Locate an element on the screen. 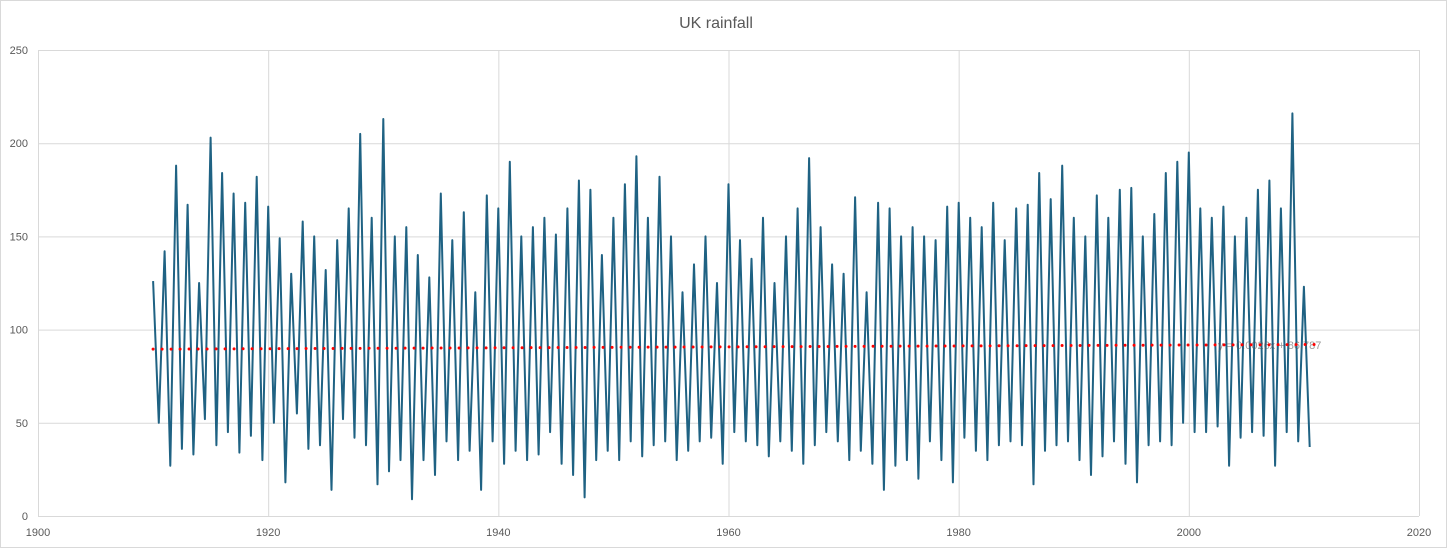 The height and width of the screenshot is (548, 1447). x-tick-label: 2020 is located at coordinates (1419, 533).